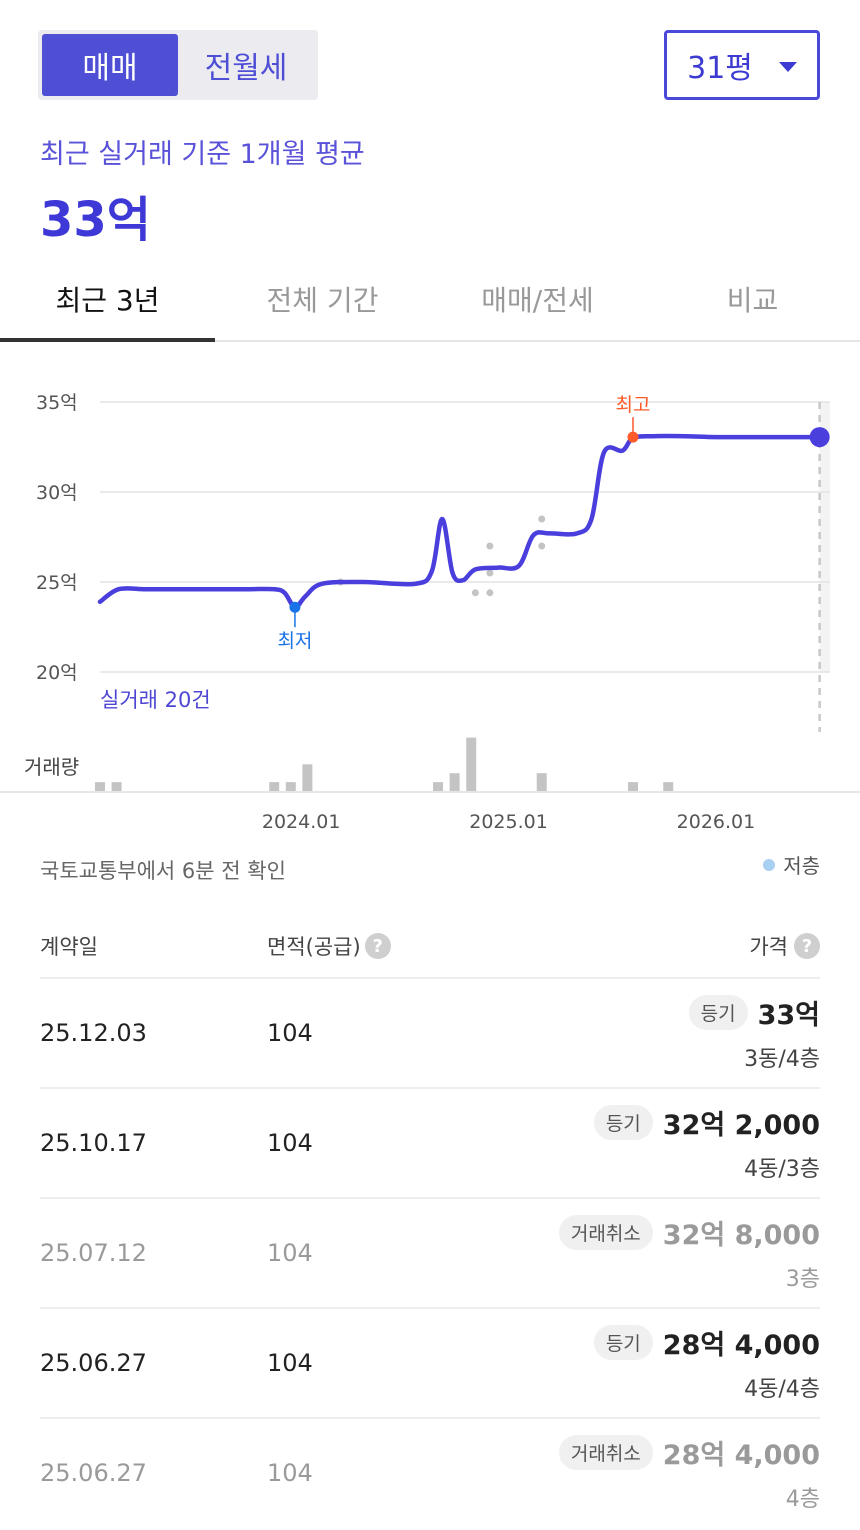  What do you see at coordinates (163, 871) in the screenshot?
I see `data-source-note: 국토교통부에서 6분 전 확인` at bounding box center [163, 871].